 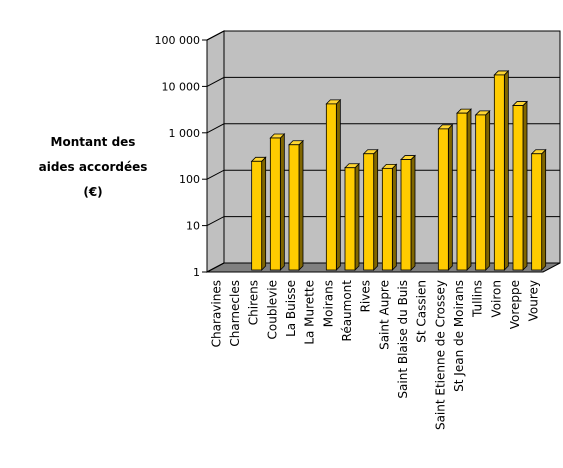 I want to click on x-tick-label: Vourey, so click(x=534, y=300).